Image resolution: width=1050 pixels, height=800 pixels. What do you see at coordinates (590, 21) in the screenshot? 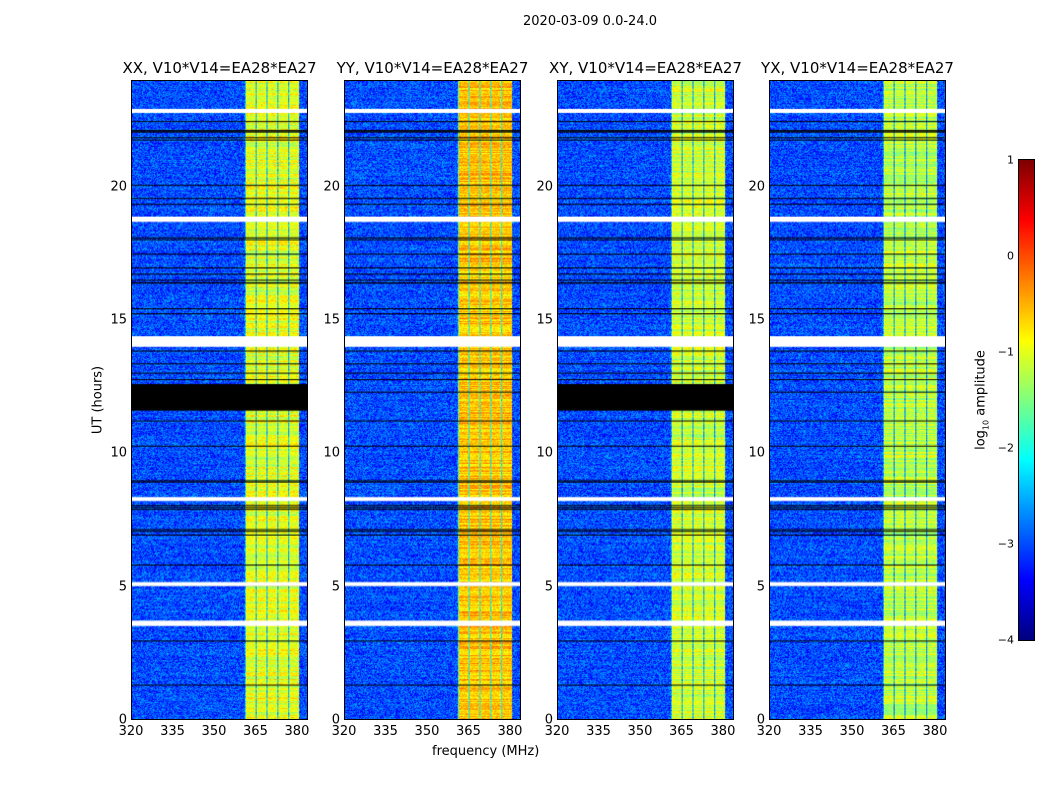
I see `figure-title: 2020-03-09 0.0-24.0` at bounding box center [590, 21].